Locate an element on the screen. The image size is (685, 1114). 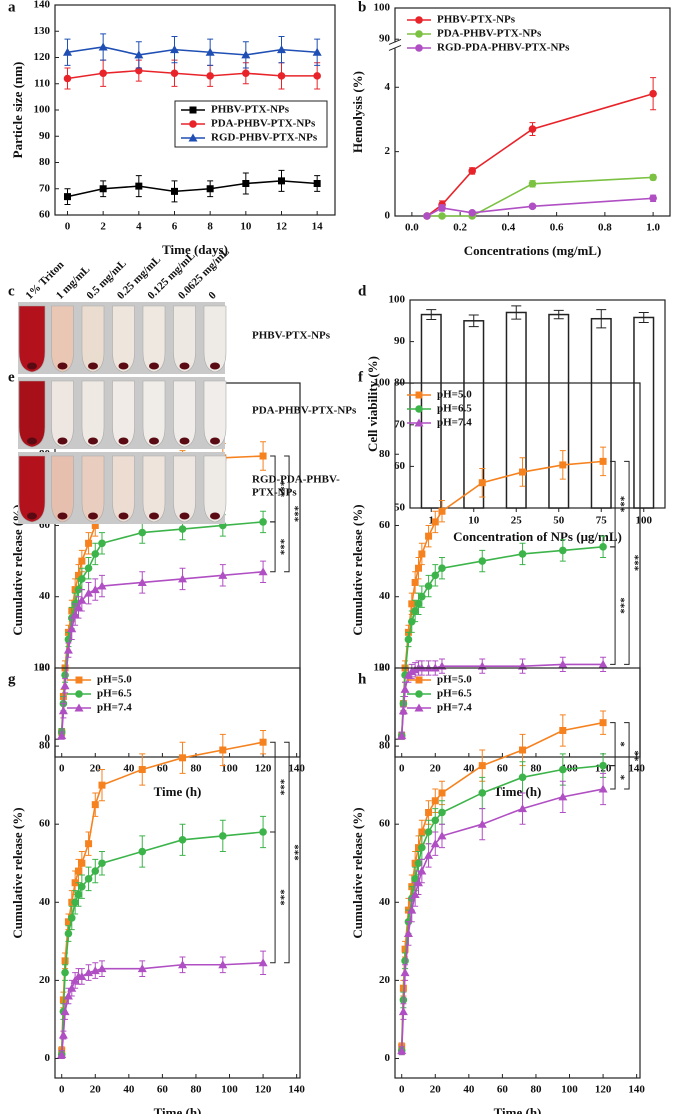
x-tick-label: 120 is located at coordinates (263, 1090).